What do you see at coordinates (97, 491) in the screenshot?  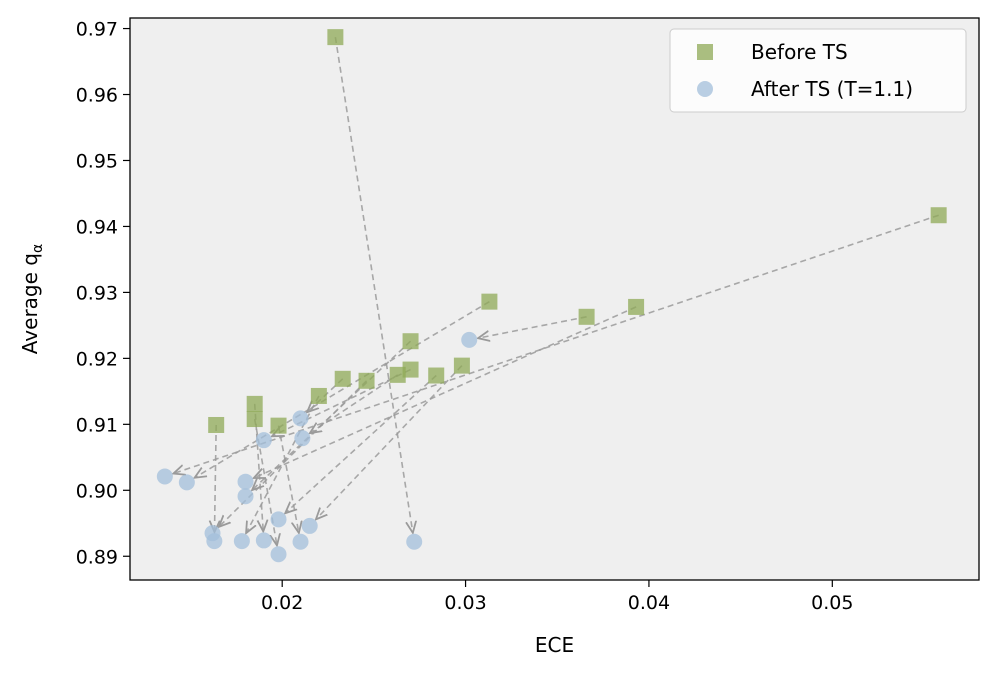 I see `y-tick-label: 0.90` at bounding box center [97, 491].